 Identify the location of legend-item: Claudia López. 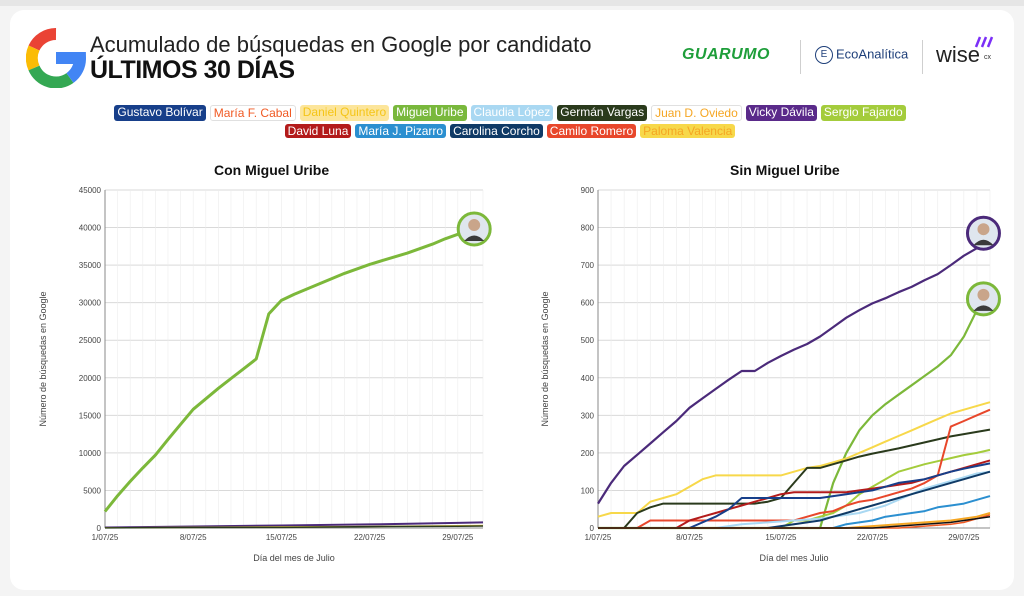
(512, 113).